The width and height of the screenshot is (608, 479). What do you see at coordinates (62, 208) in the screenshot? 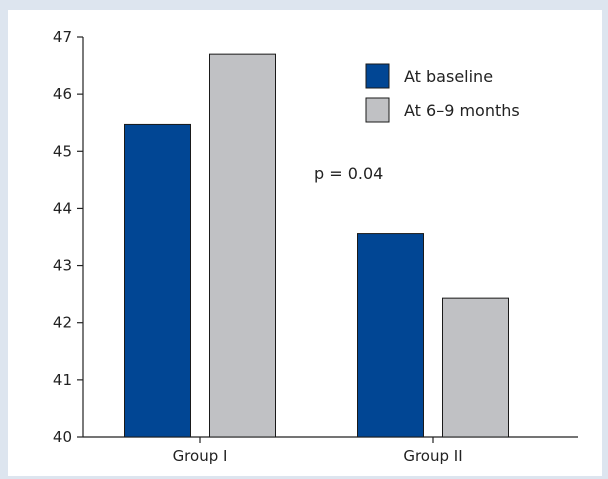
I see `y-tick-label: 44` at bounding box center [62, 208].